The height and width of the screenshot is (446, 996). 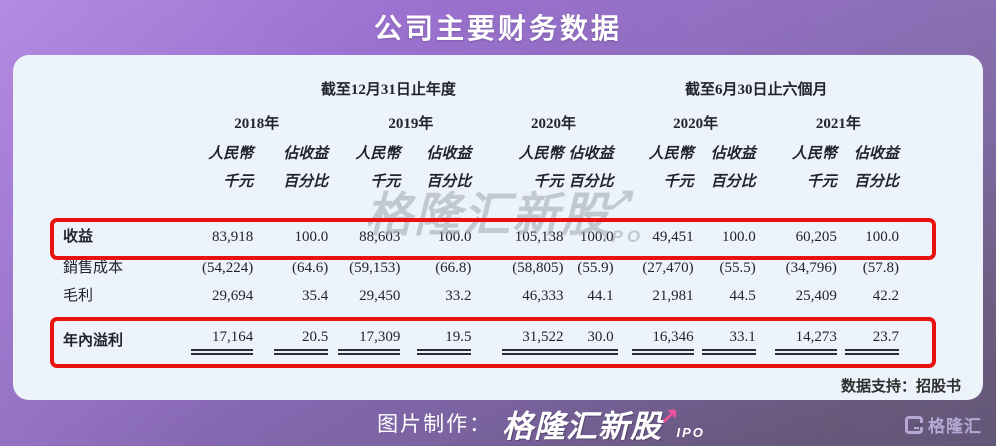 What do you see at coordinates (669, 415) in the screenshot?
I see `trend-arrow-icon: ↗` at bounding box center [669, 415].